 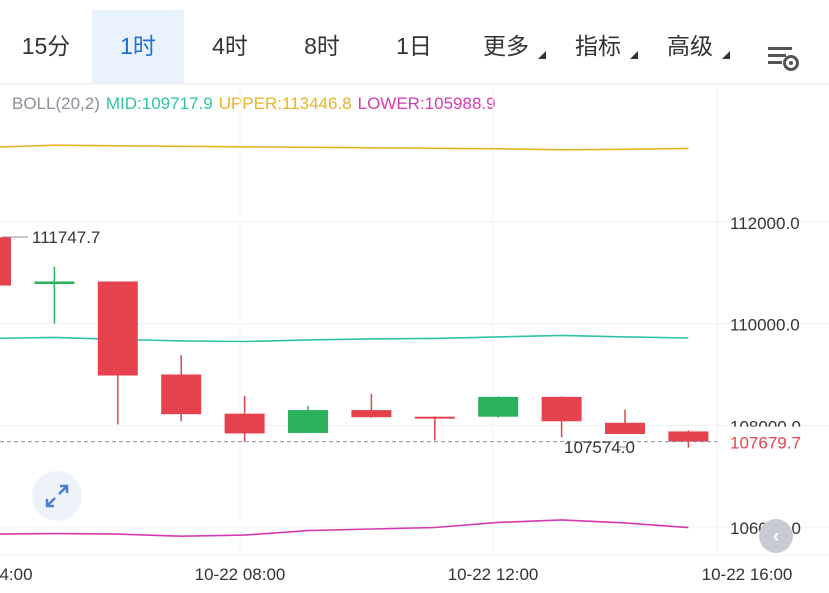 I want to click on boll-lower-line, so click(x=344, y=528).